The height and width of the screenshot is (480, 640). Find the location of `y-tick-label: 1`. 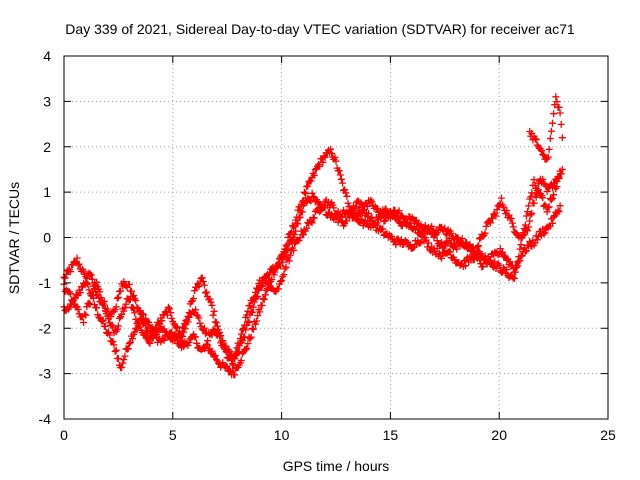

y-tick-label: 1 is located at coordinates (47, 192).